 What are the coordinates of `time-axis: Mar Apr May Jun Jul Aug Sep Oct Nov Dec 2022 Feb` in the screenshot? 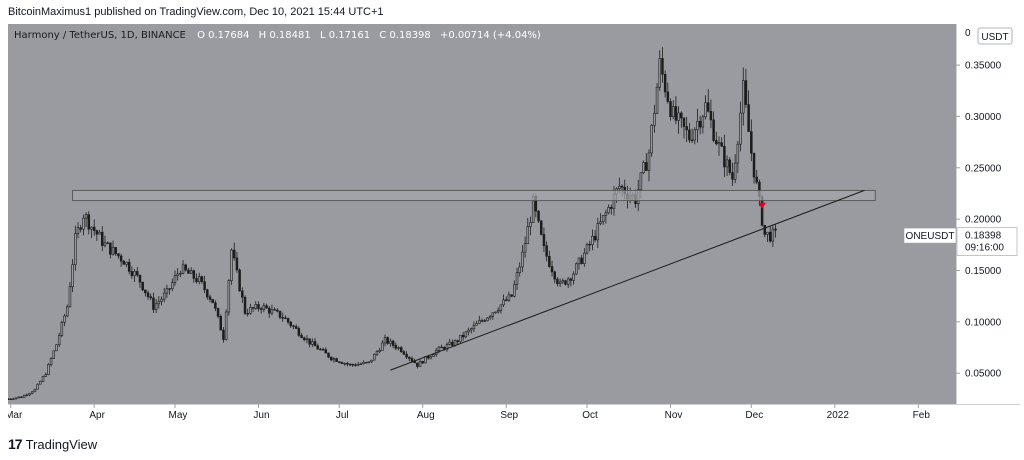 It's located at (469, 412).